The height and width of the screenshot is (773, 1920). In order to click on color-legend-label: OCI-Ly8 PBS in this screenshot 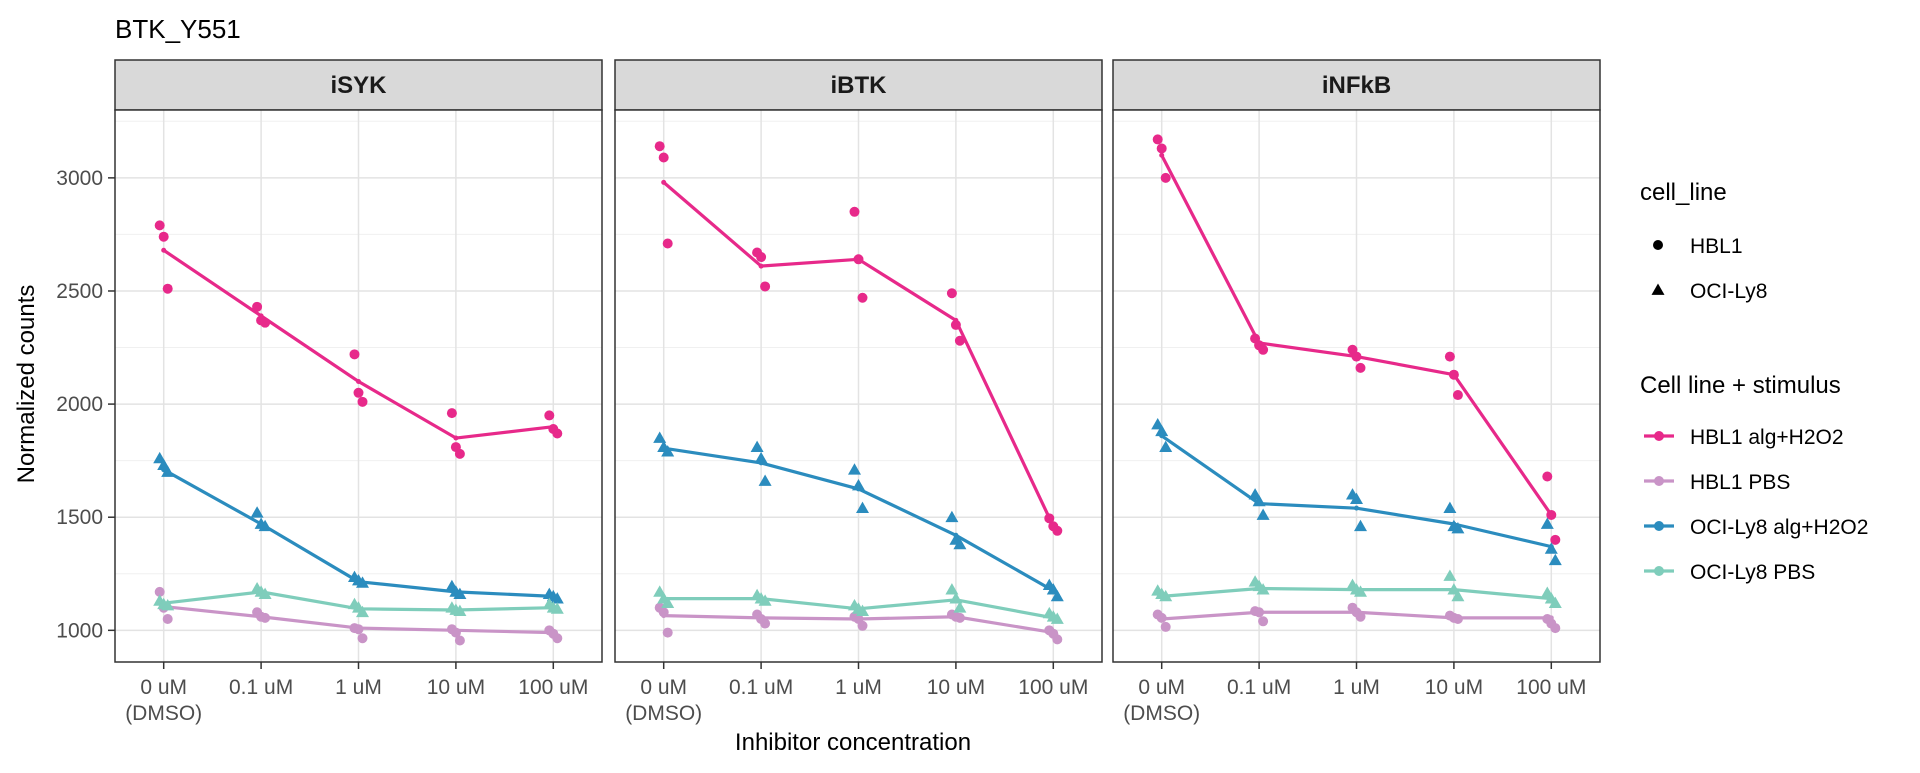, I will do `click(1752, 572)`.